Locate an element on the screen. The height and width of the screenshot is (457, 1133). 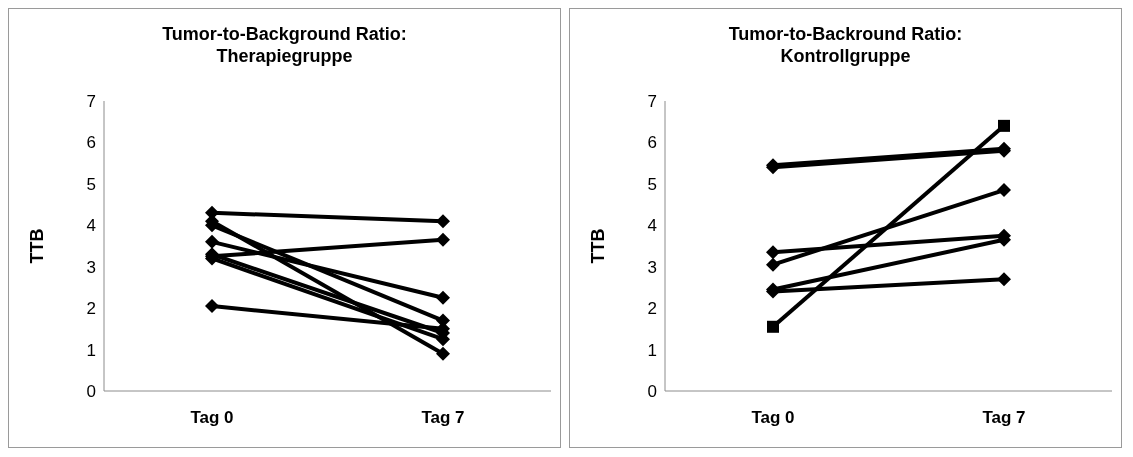
chart-title: Tumor-to-Background Ratio: Therapiegruppe is located at coordinates (284, 45).